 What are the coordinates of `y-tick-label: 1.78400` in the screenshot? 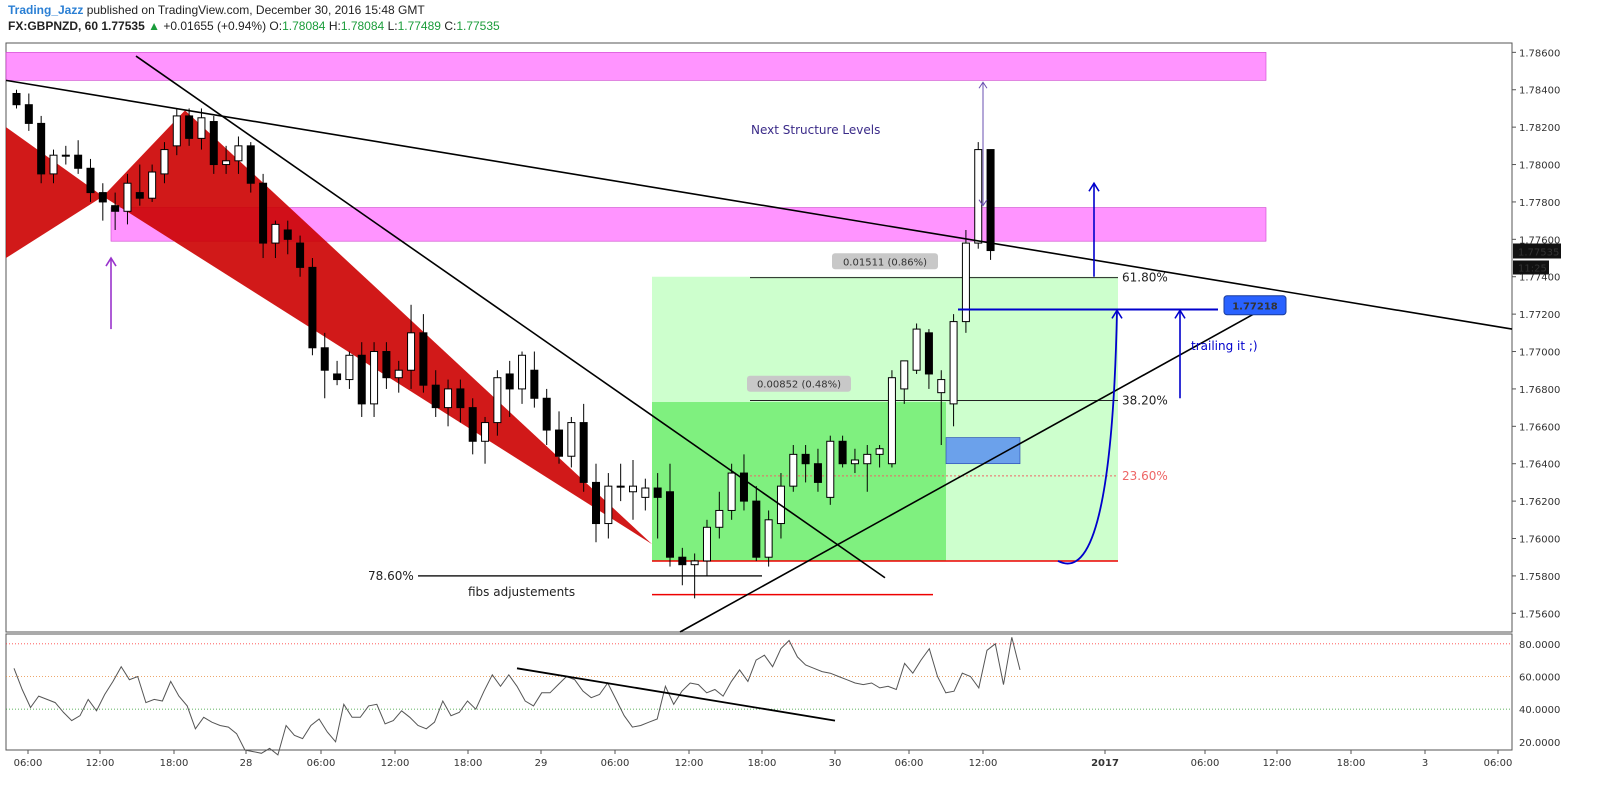 It's located at (1539, 91).